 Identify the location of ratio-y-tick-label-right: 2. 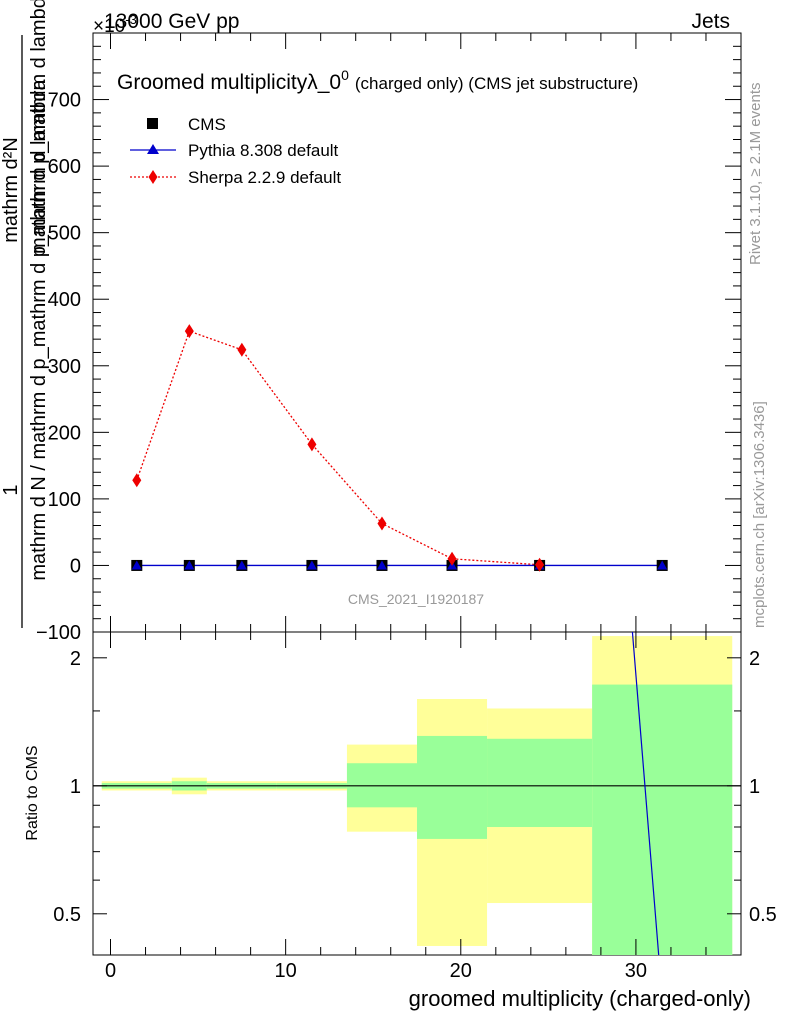
(754, 659).